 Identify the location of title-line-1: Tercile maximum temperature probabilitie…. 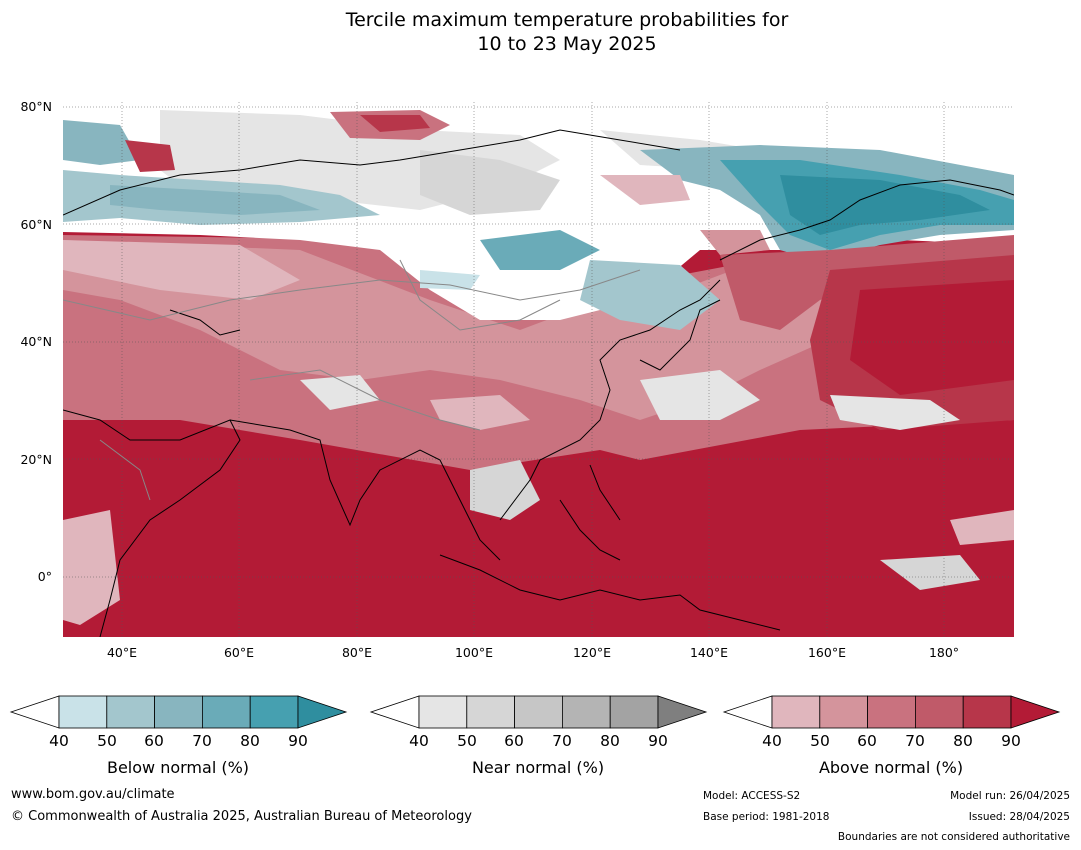
(567, 20).